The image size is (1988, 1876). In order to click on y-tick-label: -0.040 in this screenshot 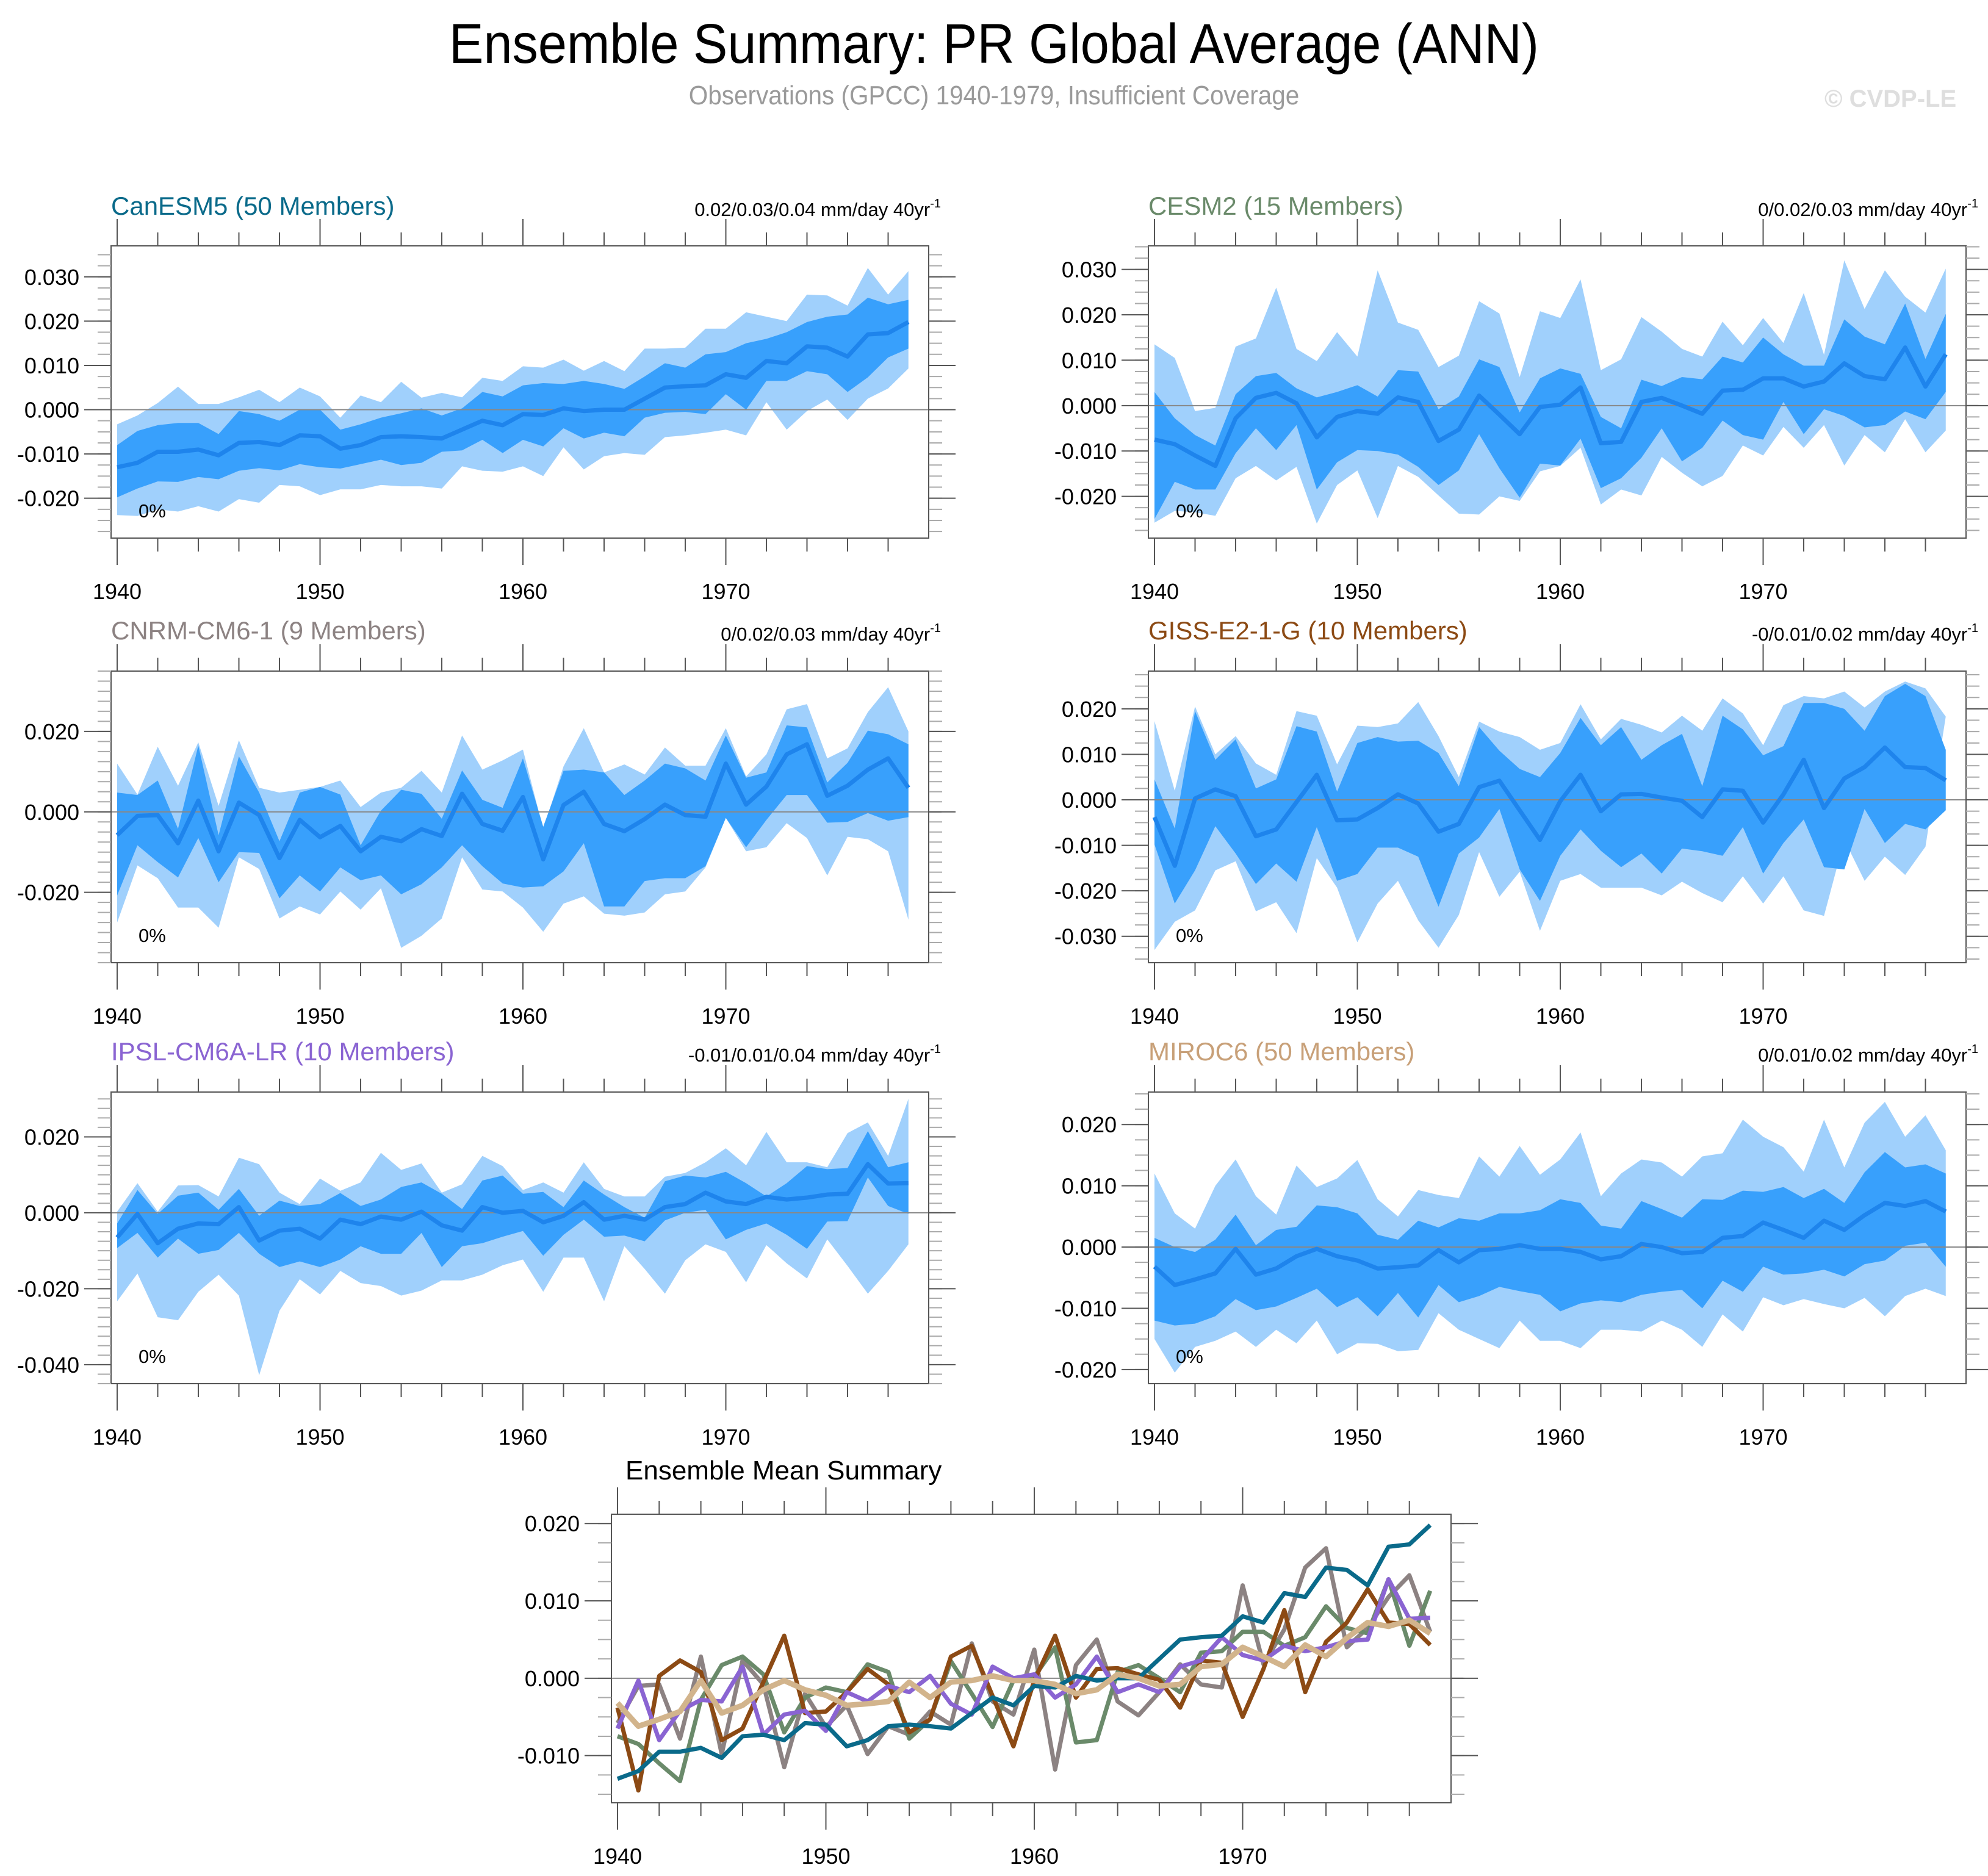, I will do `click(48, 1366)`.